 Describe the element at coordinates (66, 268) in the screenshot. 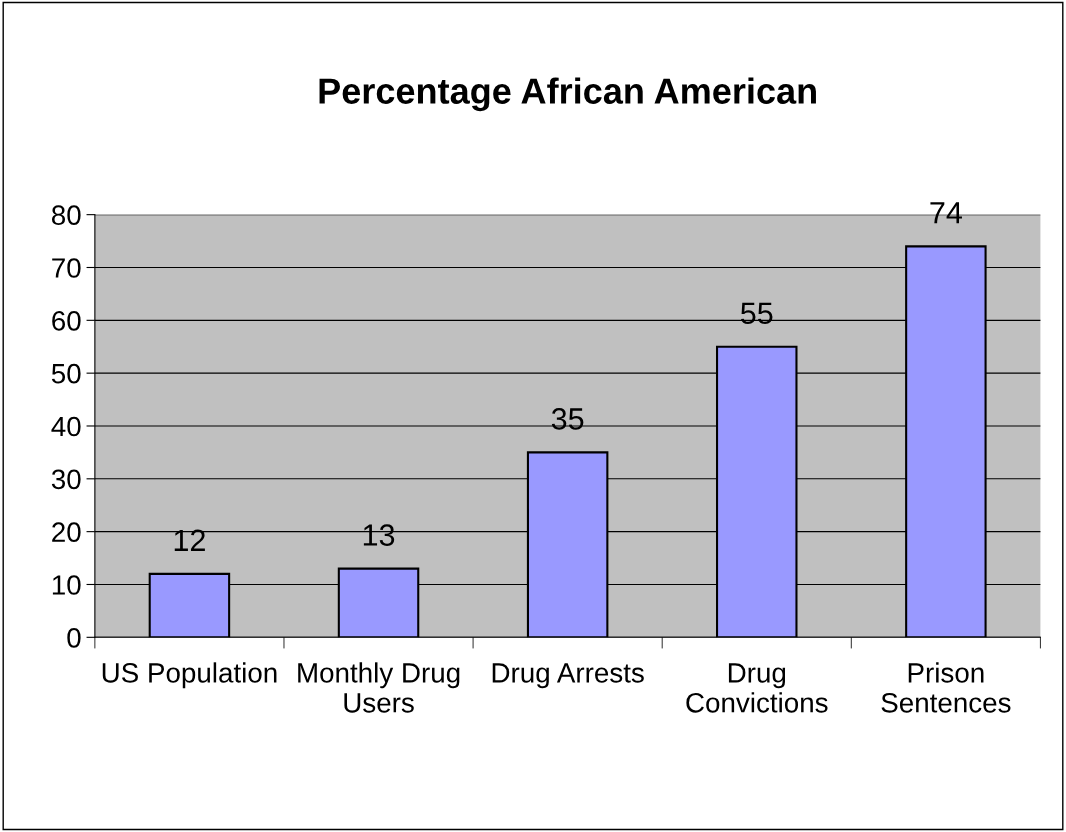

I see `y-tick-label: 70` at that location.